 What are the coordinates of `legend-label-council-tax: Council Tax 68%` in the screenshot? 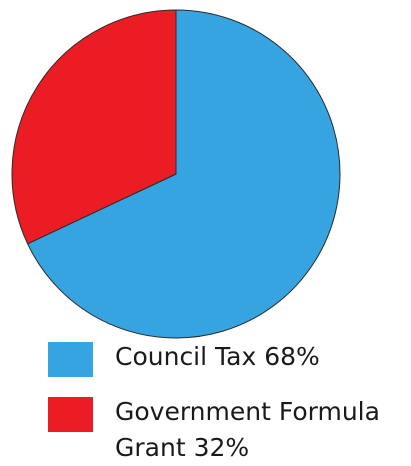 It's located at (217, 356).